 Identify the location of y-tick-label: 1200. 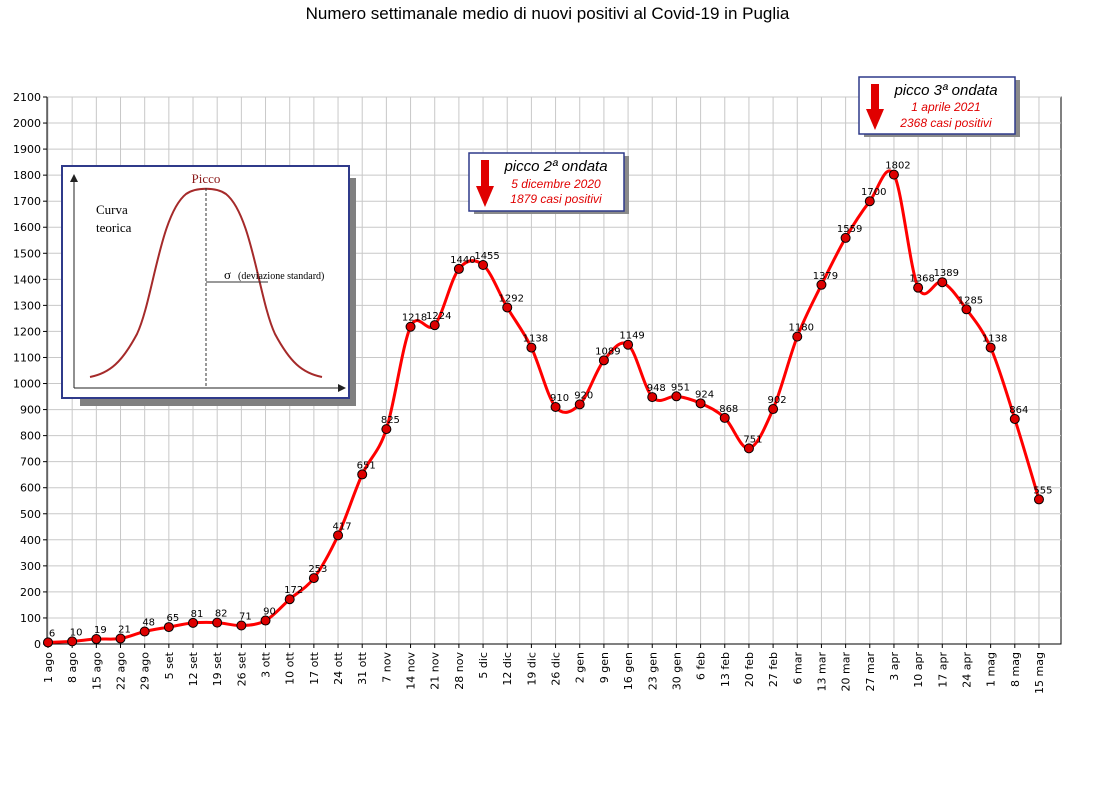
(27, 331).